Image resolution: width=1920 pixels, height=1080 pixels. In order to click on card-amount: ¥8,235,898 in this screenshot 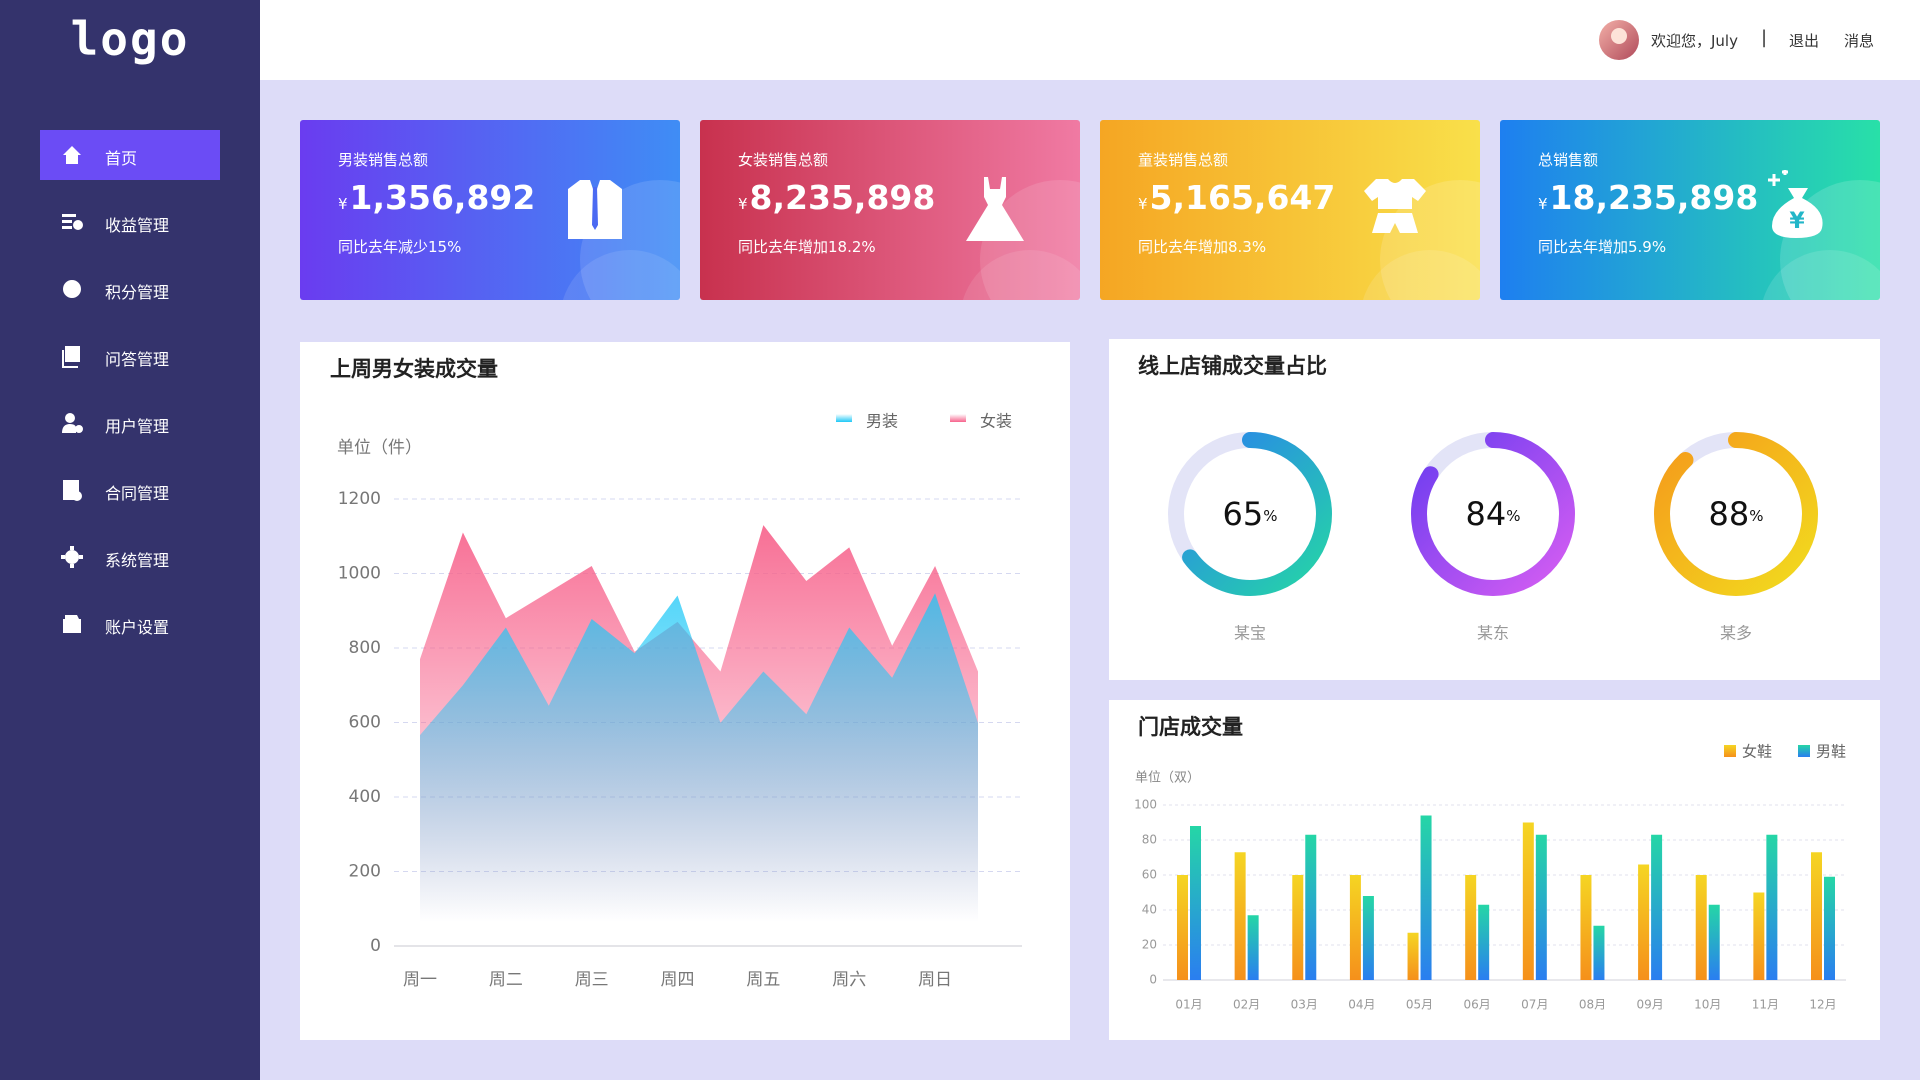, I will do `click(836, 197)`.